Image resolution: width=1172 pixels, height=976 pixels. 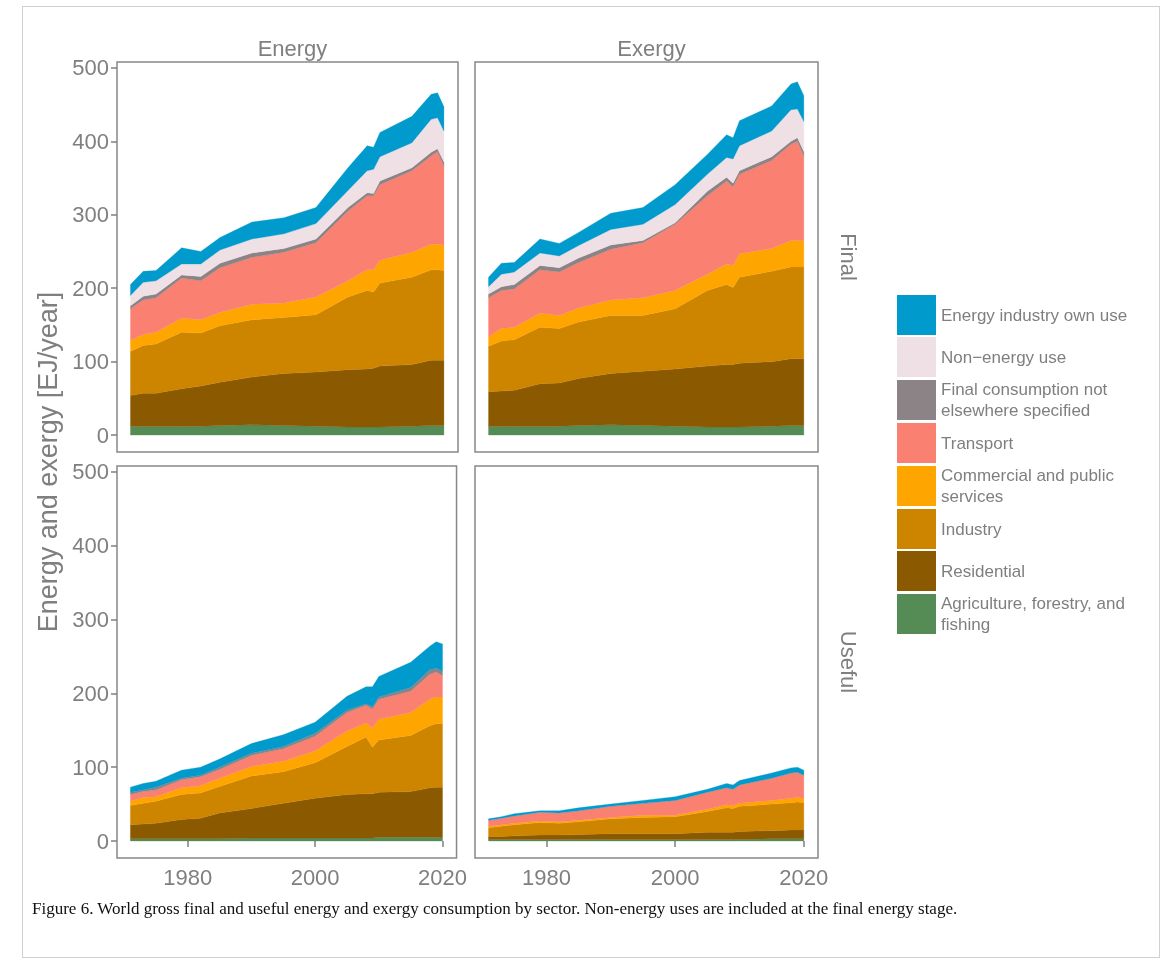 What do you see at coordinates (971, 529) in the screenshot?
I see `legend-label: Industry` at bounding box center [971, 529].